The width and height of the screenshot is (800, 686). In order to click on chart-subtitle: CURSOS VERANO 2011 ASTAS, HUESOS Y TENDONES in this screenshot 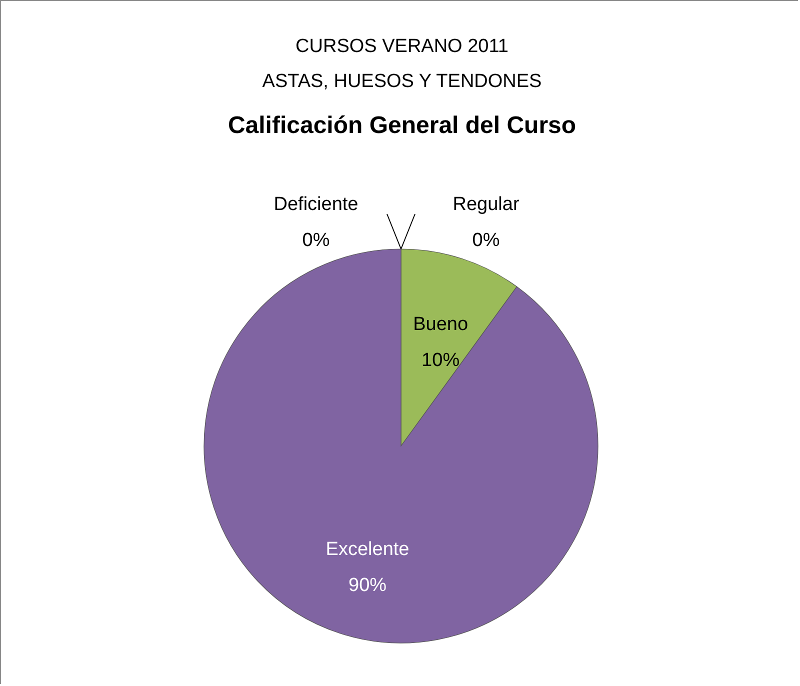, I will do `click(402, 64)`.